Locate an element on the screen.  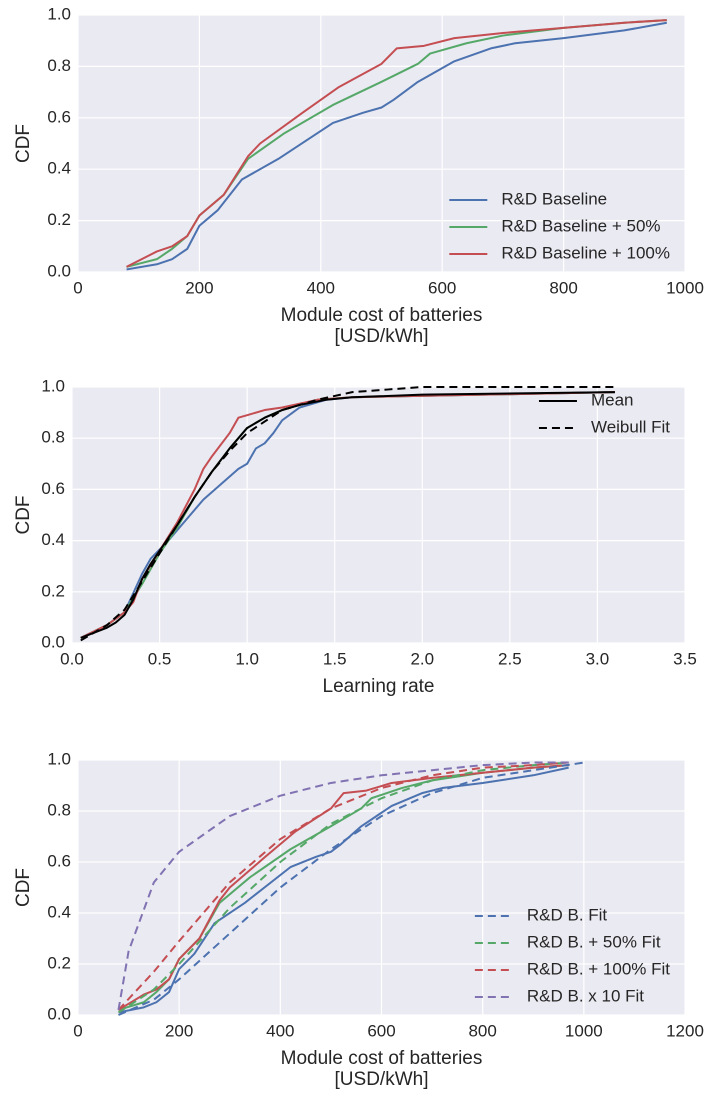
legend-label: R&D Baseline + 50% is located at coordinates (580, 225).